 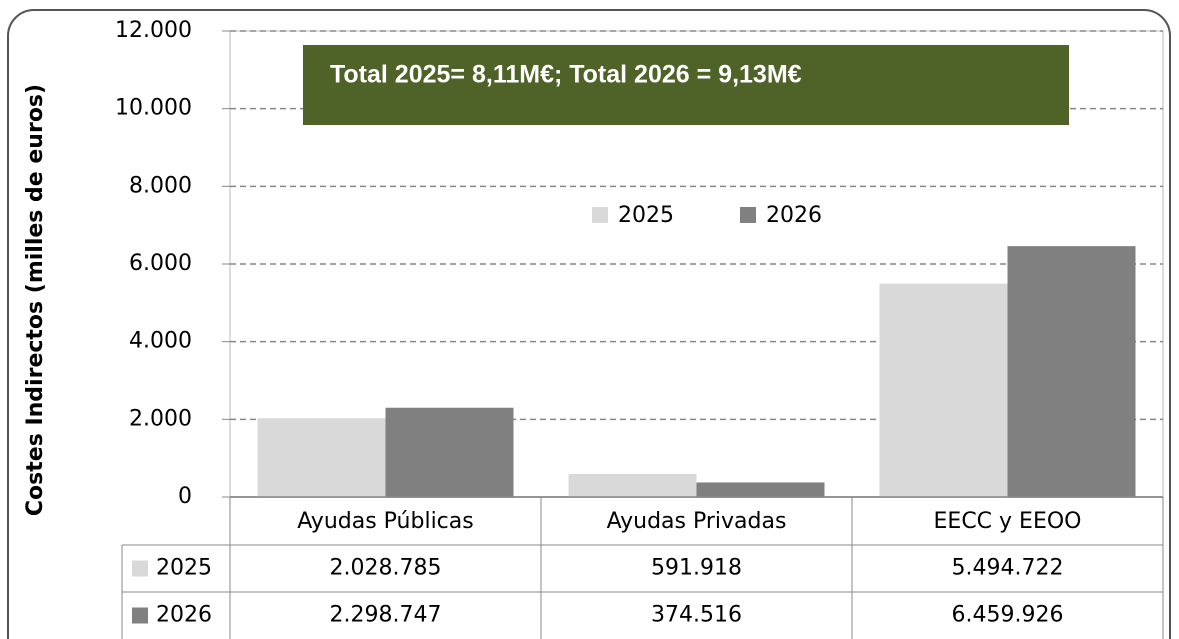 What do you see at coordinates (385, 521) in the screenshot?
I see `x-tick-label: Ayudas Públicas` at bounding box center [385, 521].